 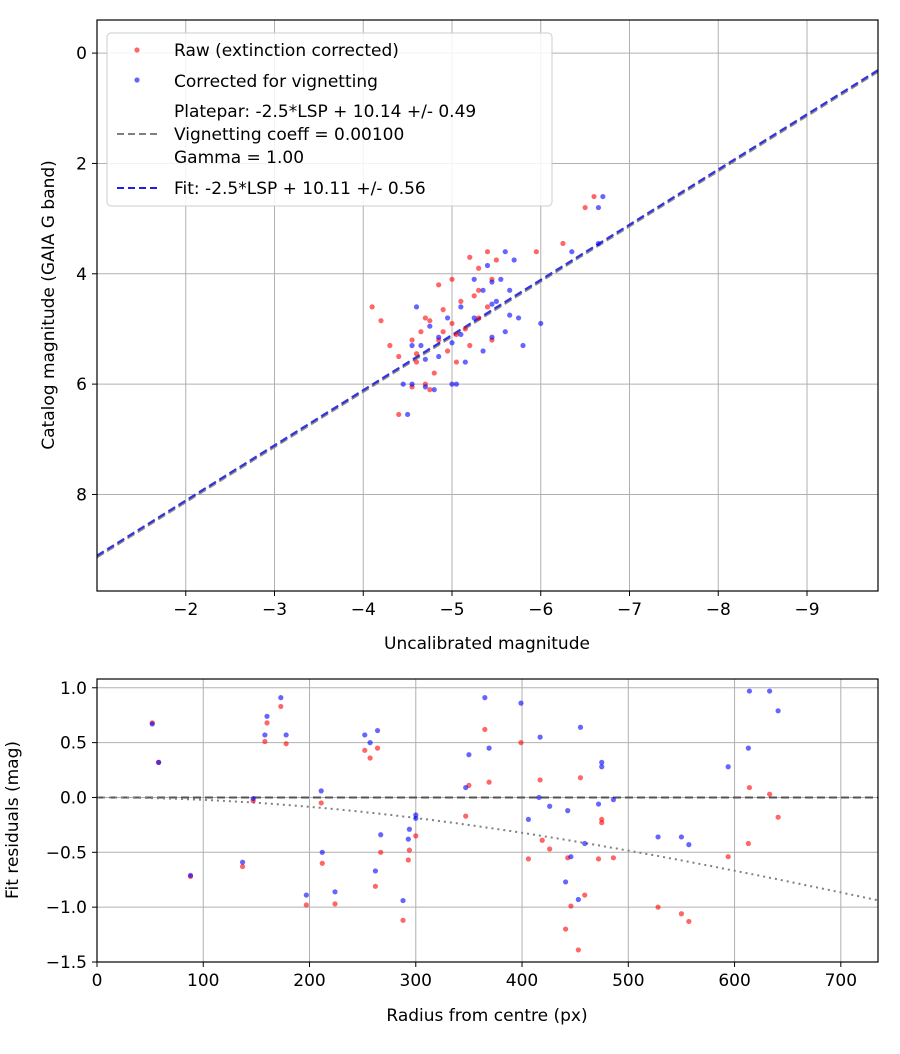 I want to click on legend-fit-label: Fit: -2.5*LSP + 10.11 +/- 0.56, so click(x=300, y=189).